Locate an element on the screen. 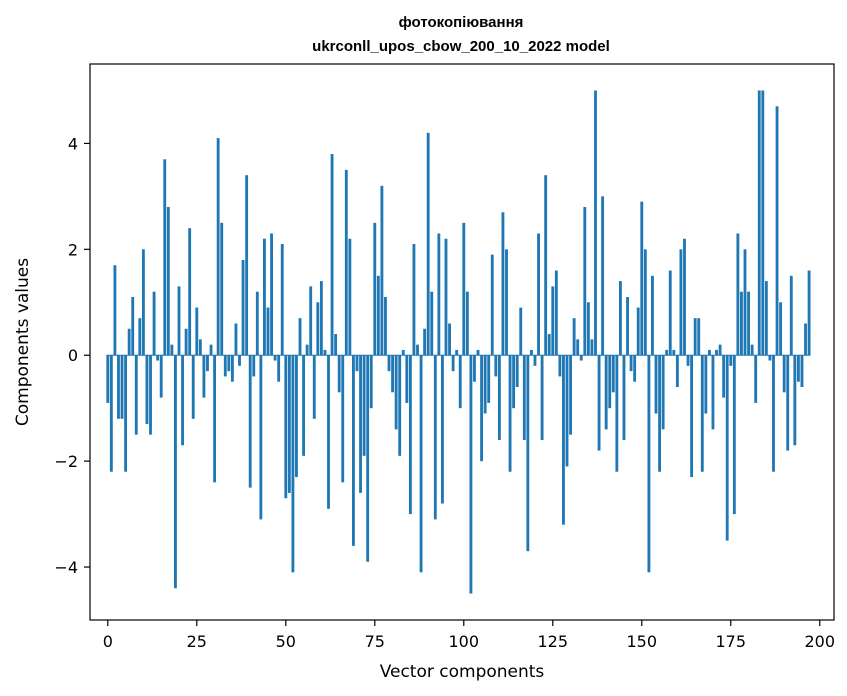 The image size is (847, 696). y-axis-ticks: −4 −2 0 2 4 is located at coordinates (72, 355).